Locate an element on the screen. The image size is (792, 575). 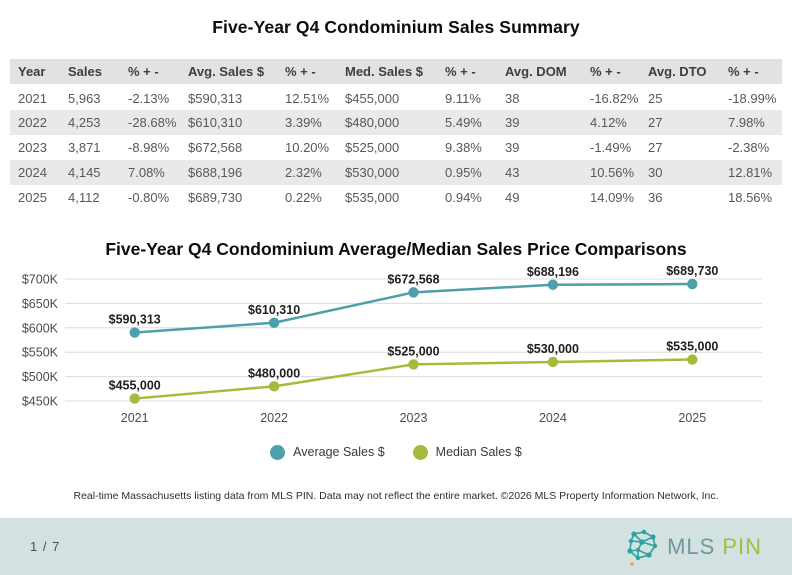
table-cell: $590,313 is located at coordinates (215, 98).